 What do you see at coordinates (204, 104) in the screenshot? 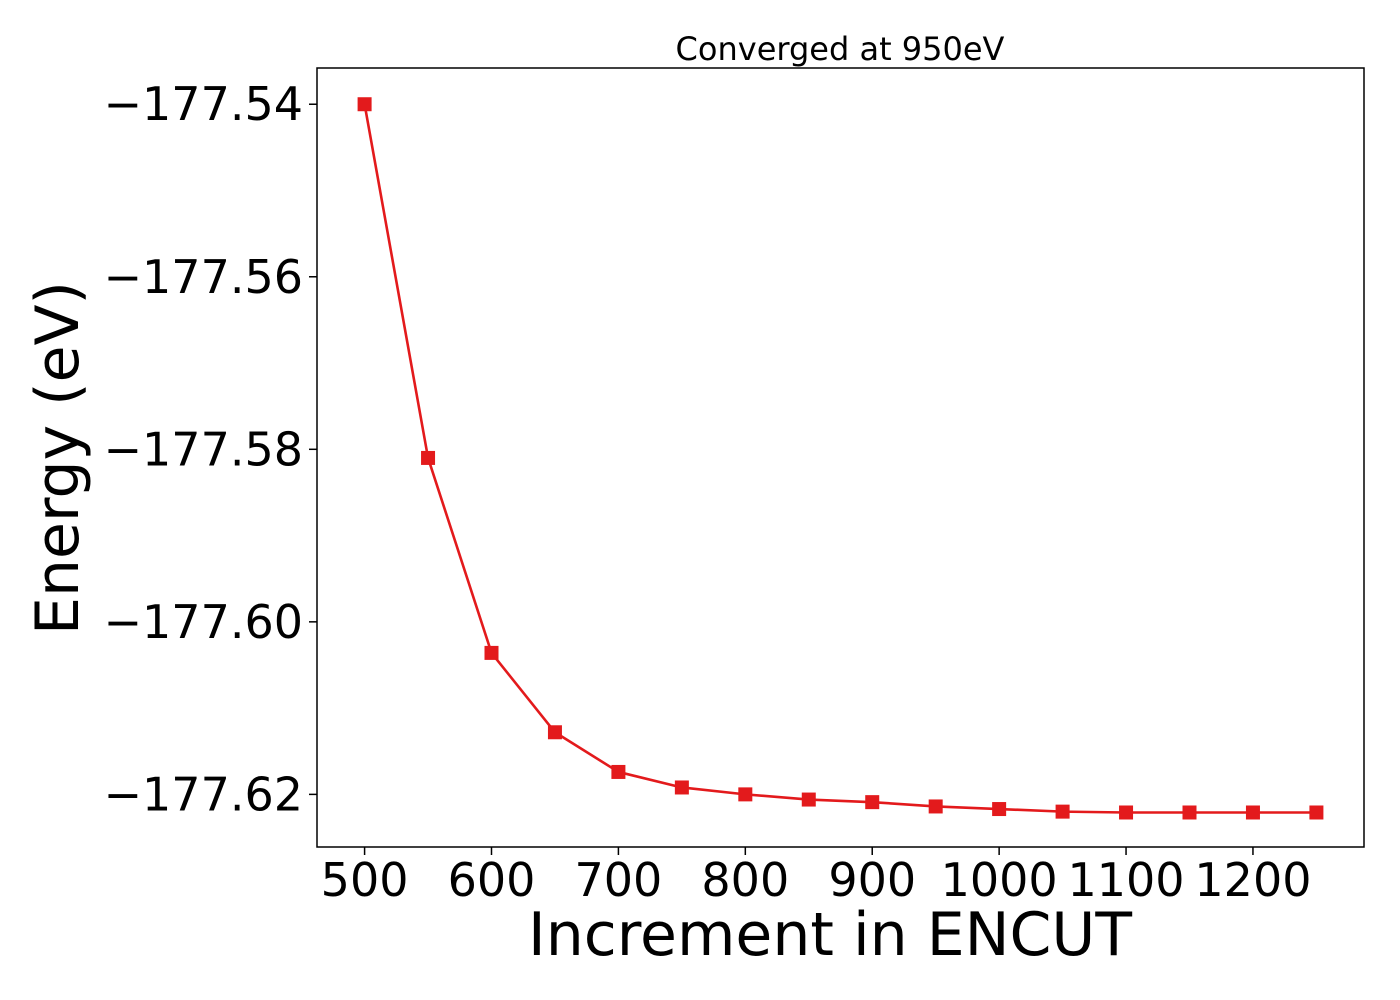
I see `y-tick-label: −177.54` at bounding box center [204, 104].